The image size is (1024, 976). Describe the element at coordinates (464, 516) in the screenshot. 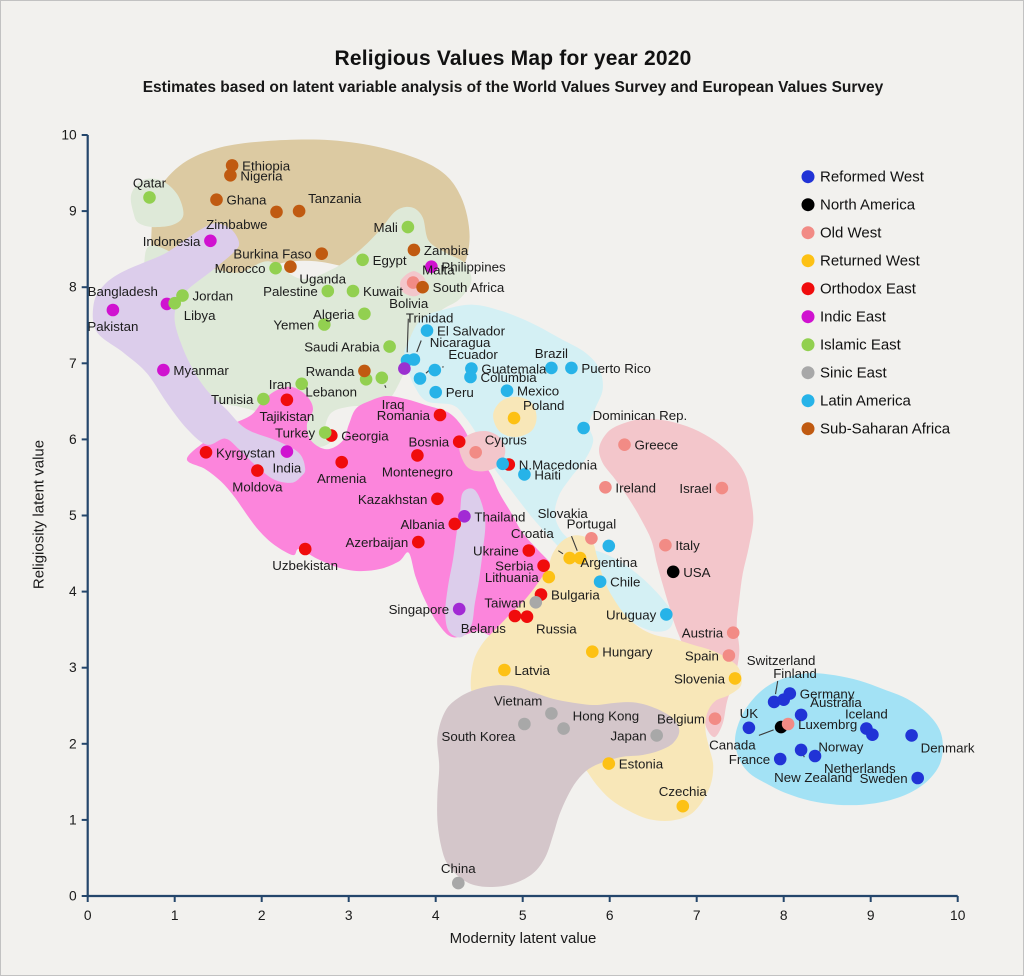

I see `data-point-thailand` at that location.